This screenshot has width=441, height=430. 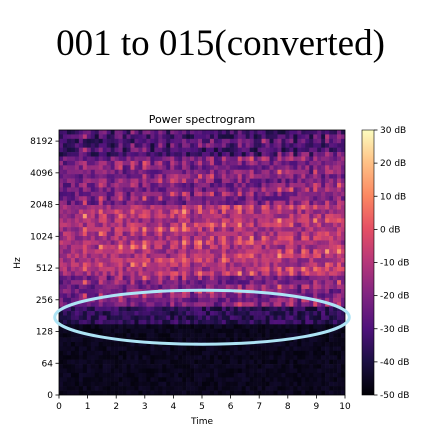 I want to click on x-tick-label: 7, so click(x=259, y=407).